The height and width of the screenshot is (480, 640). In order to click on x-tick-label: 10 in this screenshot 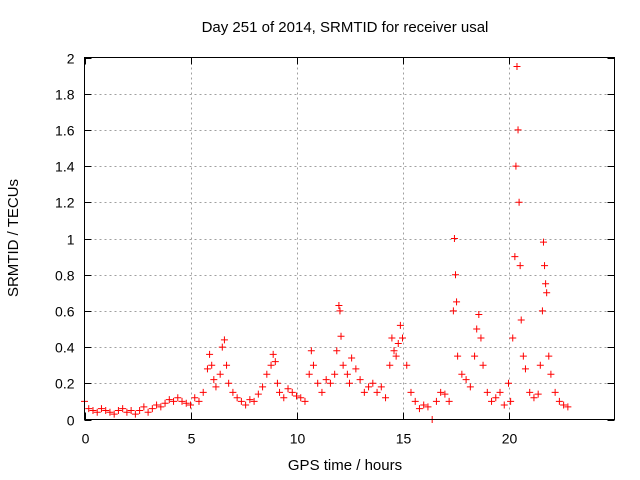, I will do `click(298, 439)`.